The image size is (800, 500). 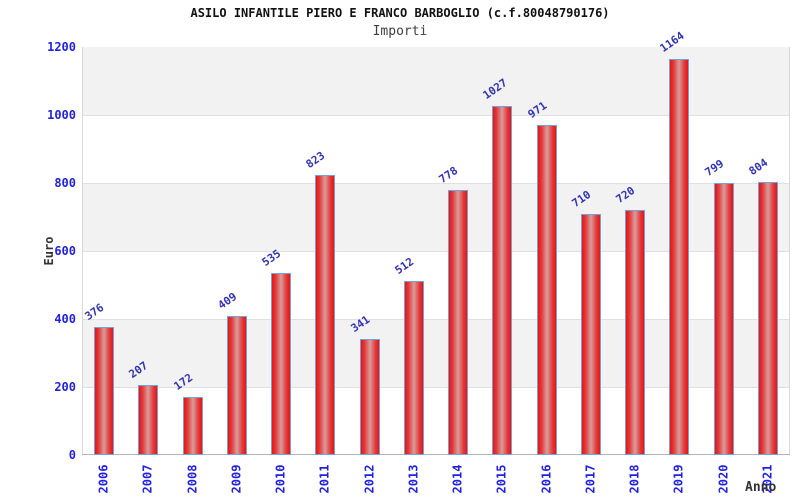 I want to click on x-tick-label-2020: 2020, so click(x=723, y=479).